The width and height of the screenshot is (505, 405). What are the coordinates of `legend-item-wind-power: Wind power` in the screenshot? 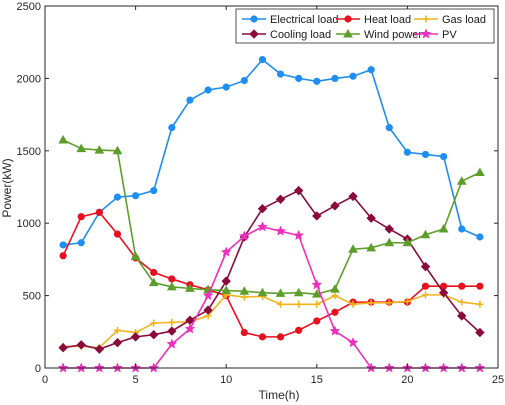 It's located at (379, 34).